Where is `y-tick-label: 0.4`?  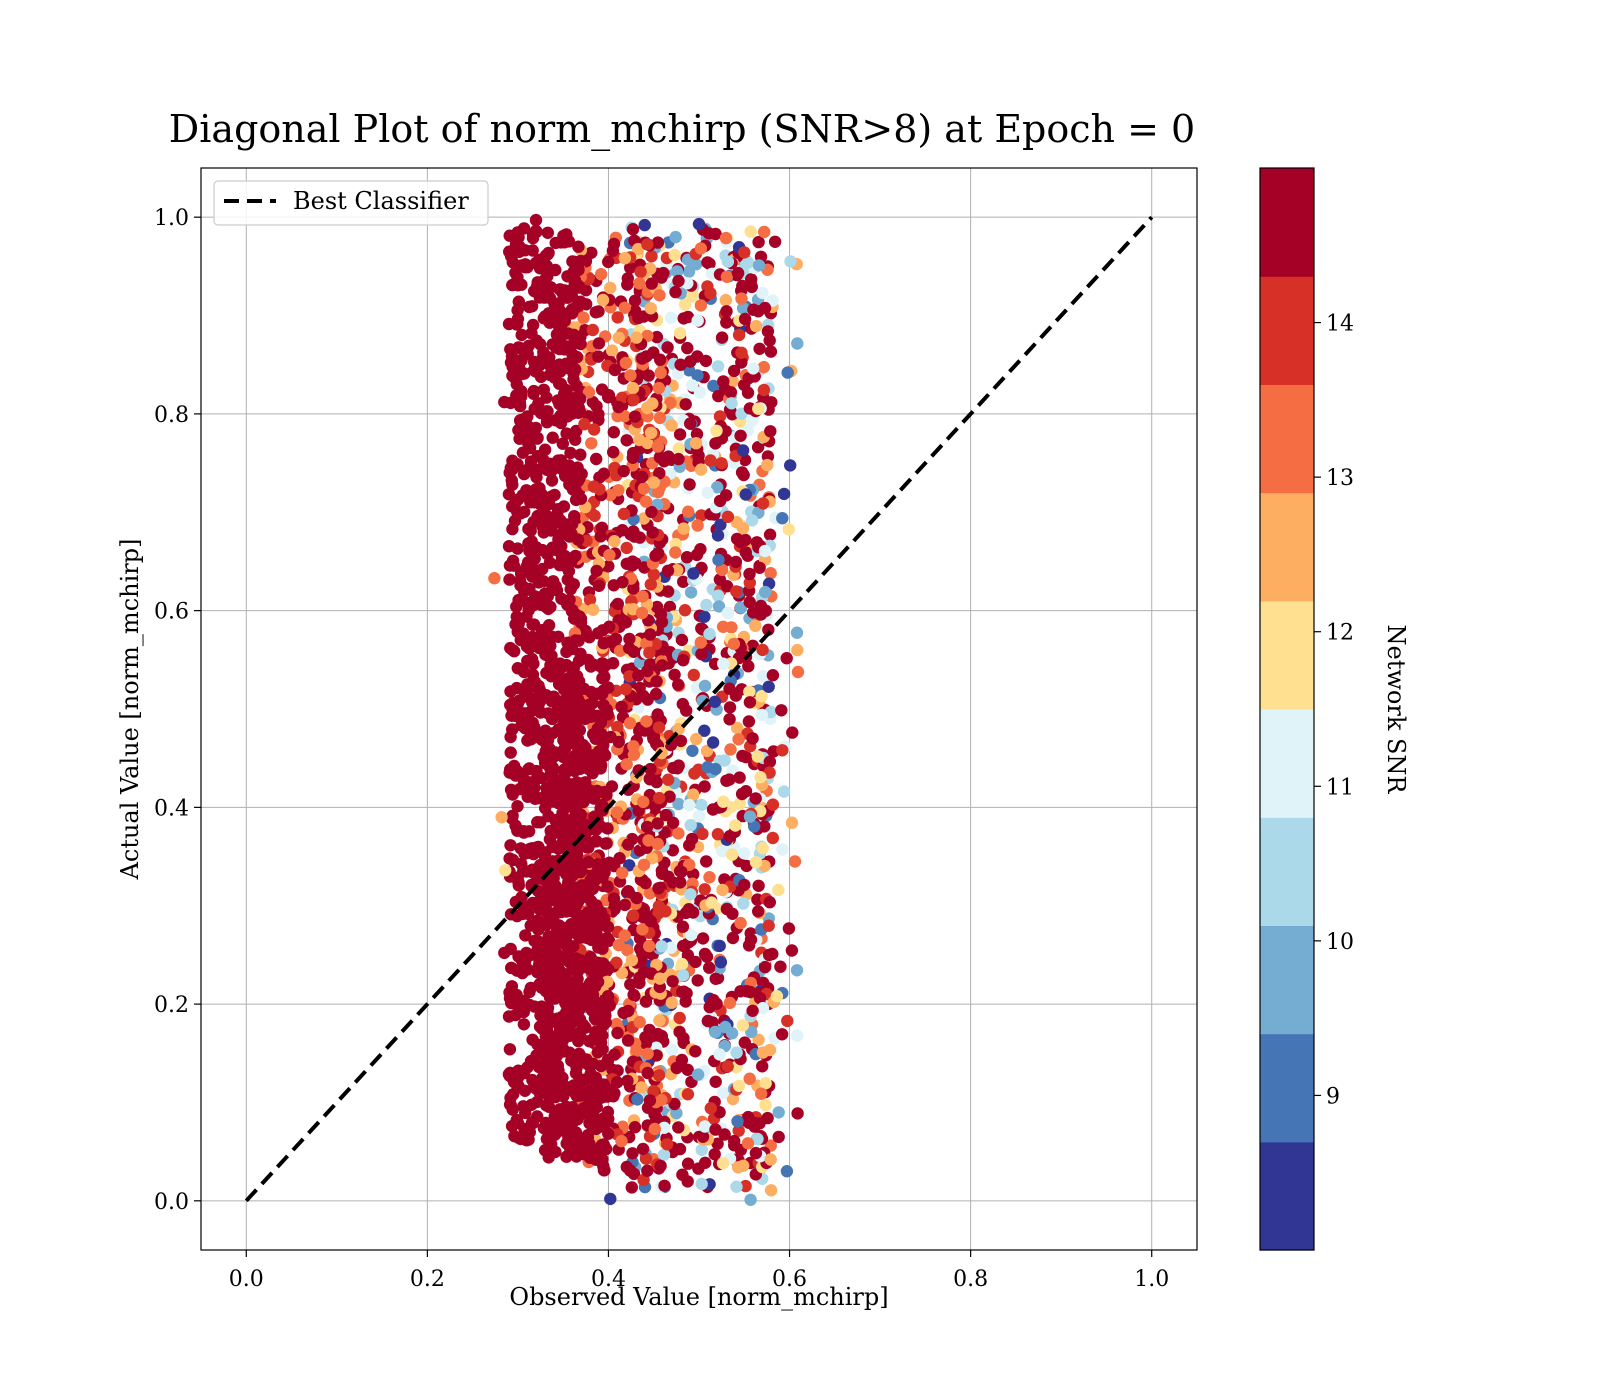
y-tick-label: 0.4 is located at coordinates (171, 808).